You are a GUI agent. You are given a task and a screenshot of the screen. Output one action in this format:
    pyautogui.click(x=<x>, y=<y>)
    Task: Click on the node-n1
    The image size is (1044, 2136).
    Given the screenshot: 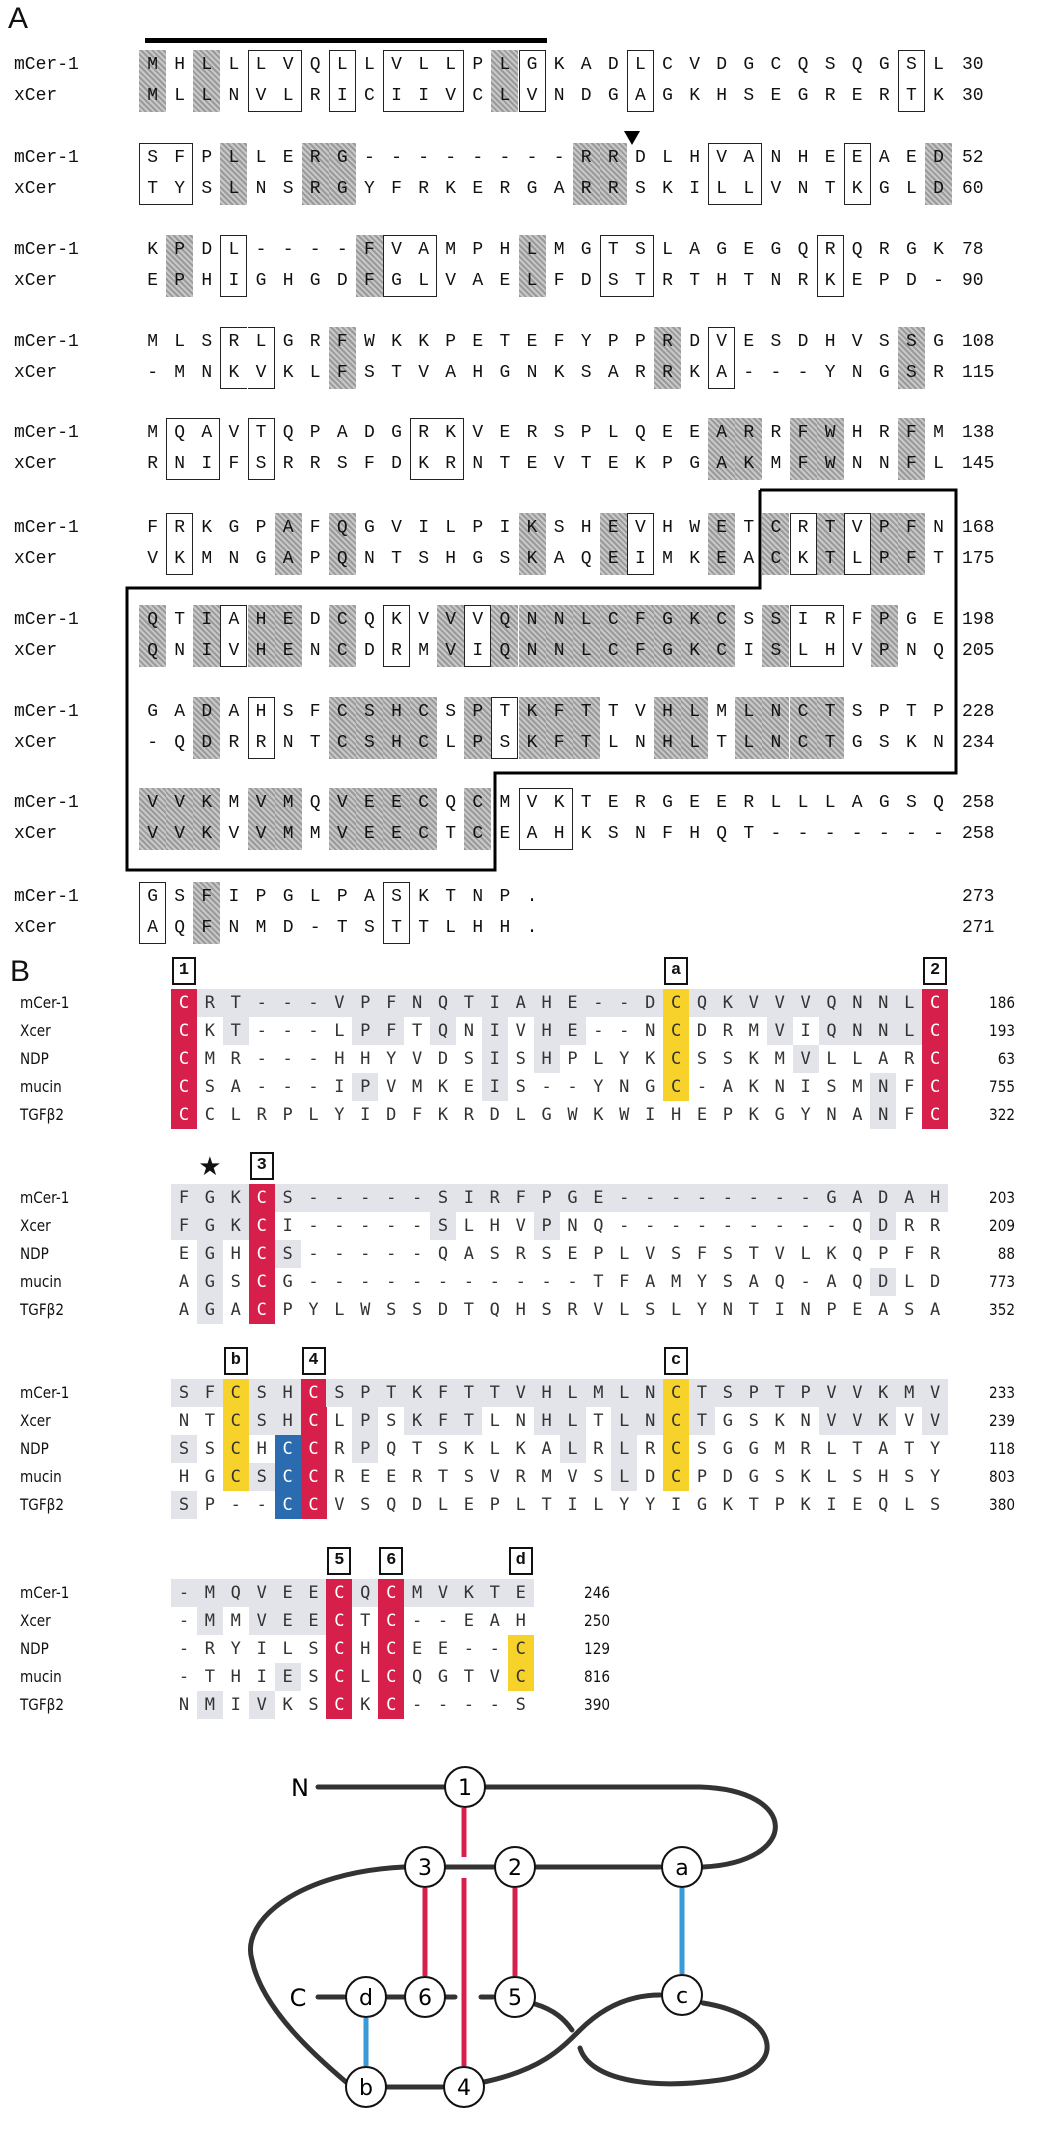 What is the action you would take?
    pyautogui.click(x=465, y=1787)
    